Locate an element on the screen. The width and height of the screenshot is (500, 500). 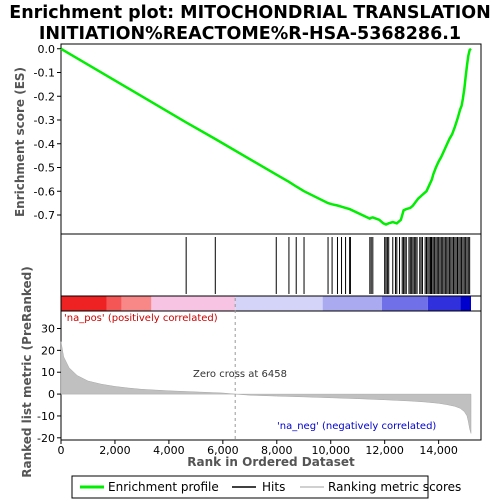
legend-label-hits: Hits is located at coordinates (273, 487).